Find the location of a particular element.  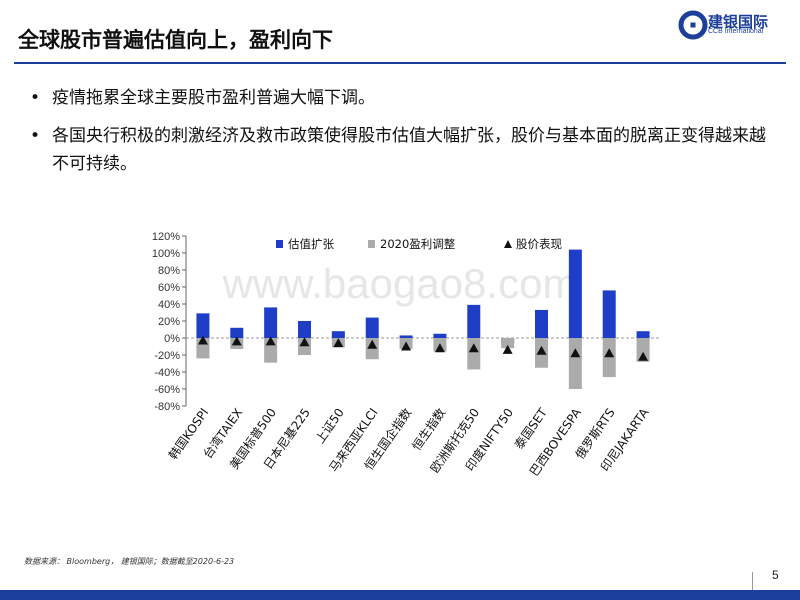

legend: 估值扩张 2020盈利调整 股价表现 is located at coordinates (419, 244).